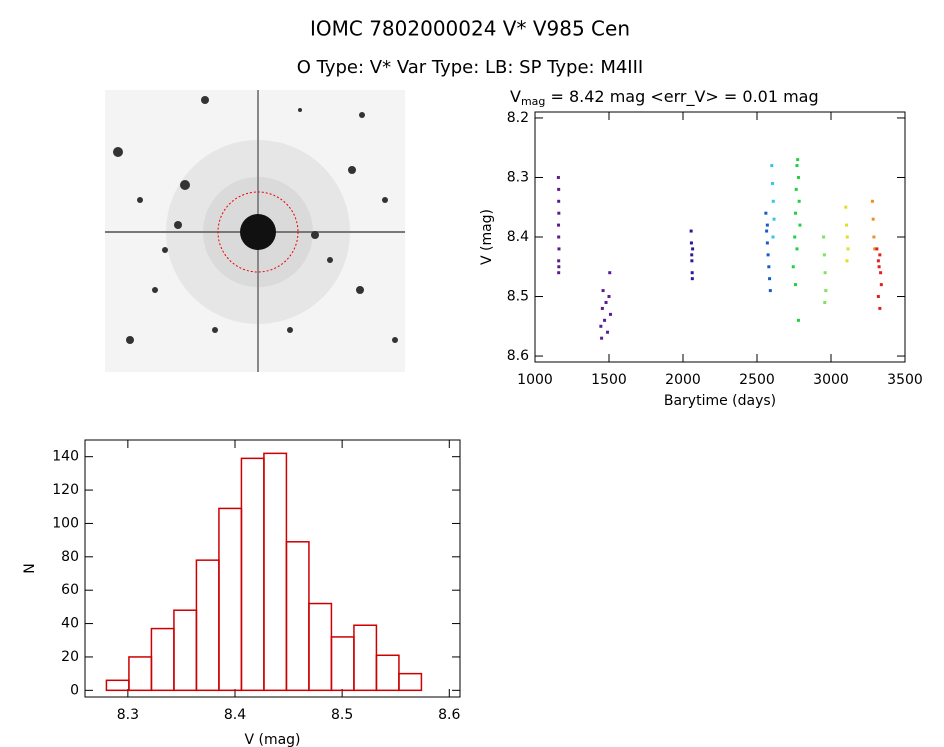 This screenshot has width=944, height=747. I want to click on y-axis-label: V (mag), so click(487, 237).